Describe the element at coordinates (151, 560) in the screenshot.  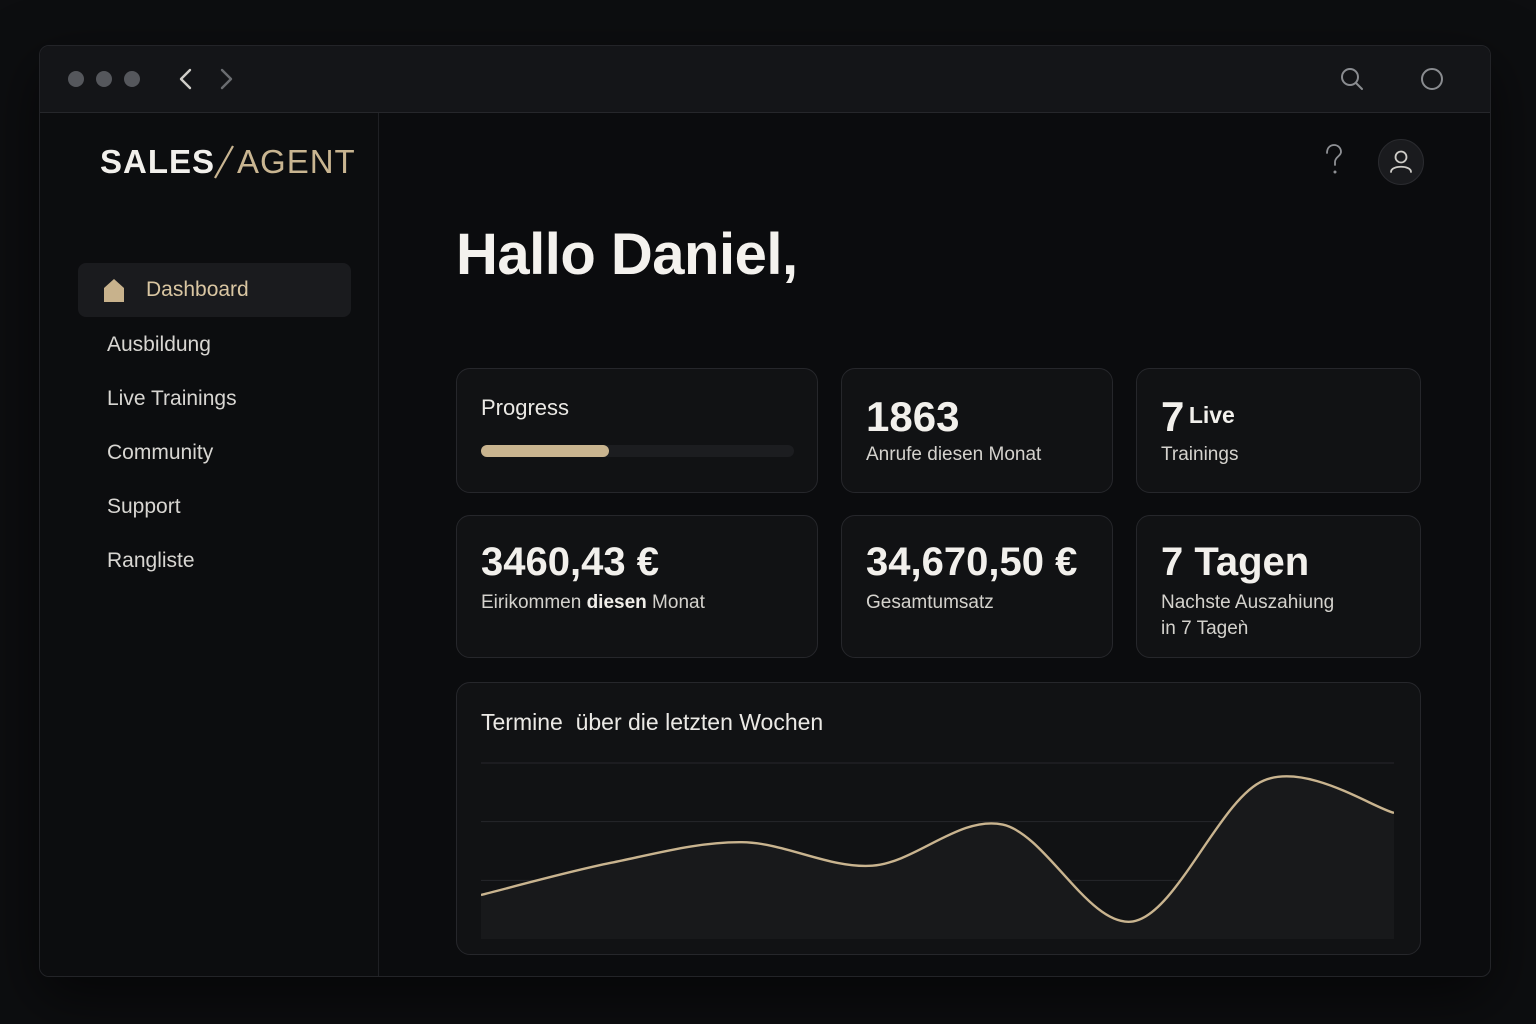
I see `sidebar-item-label: Rangliste` at that location.